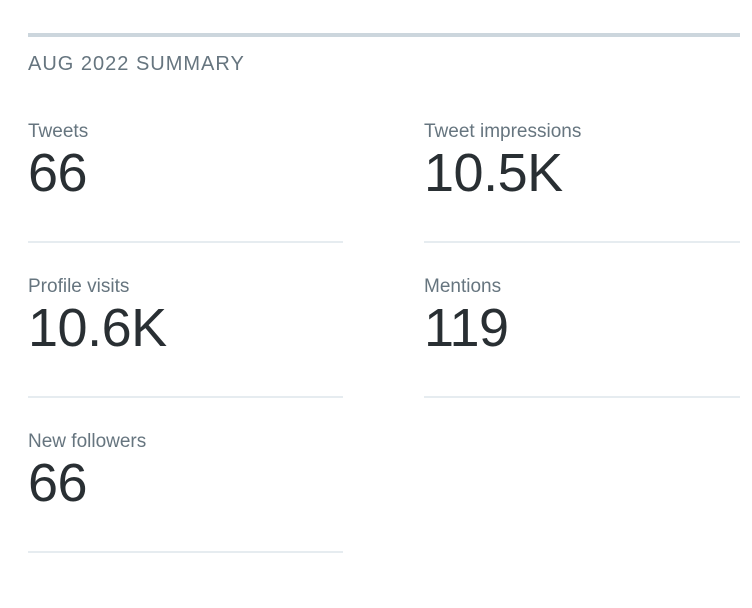 The width and height of the screenshot is (752, 608). Describe the element at coordinates (58, 173) in the screenshot. I see `metric-tweets-value: 66` at that location.